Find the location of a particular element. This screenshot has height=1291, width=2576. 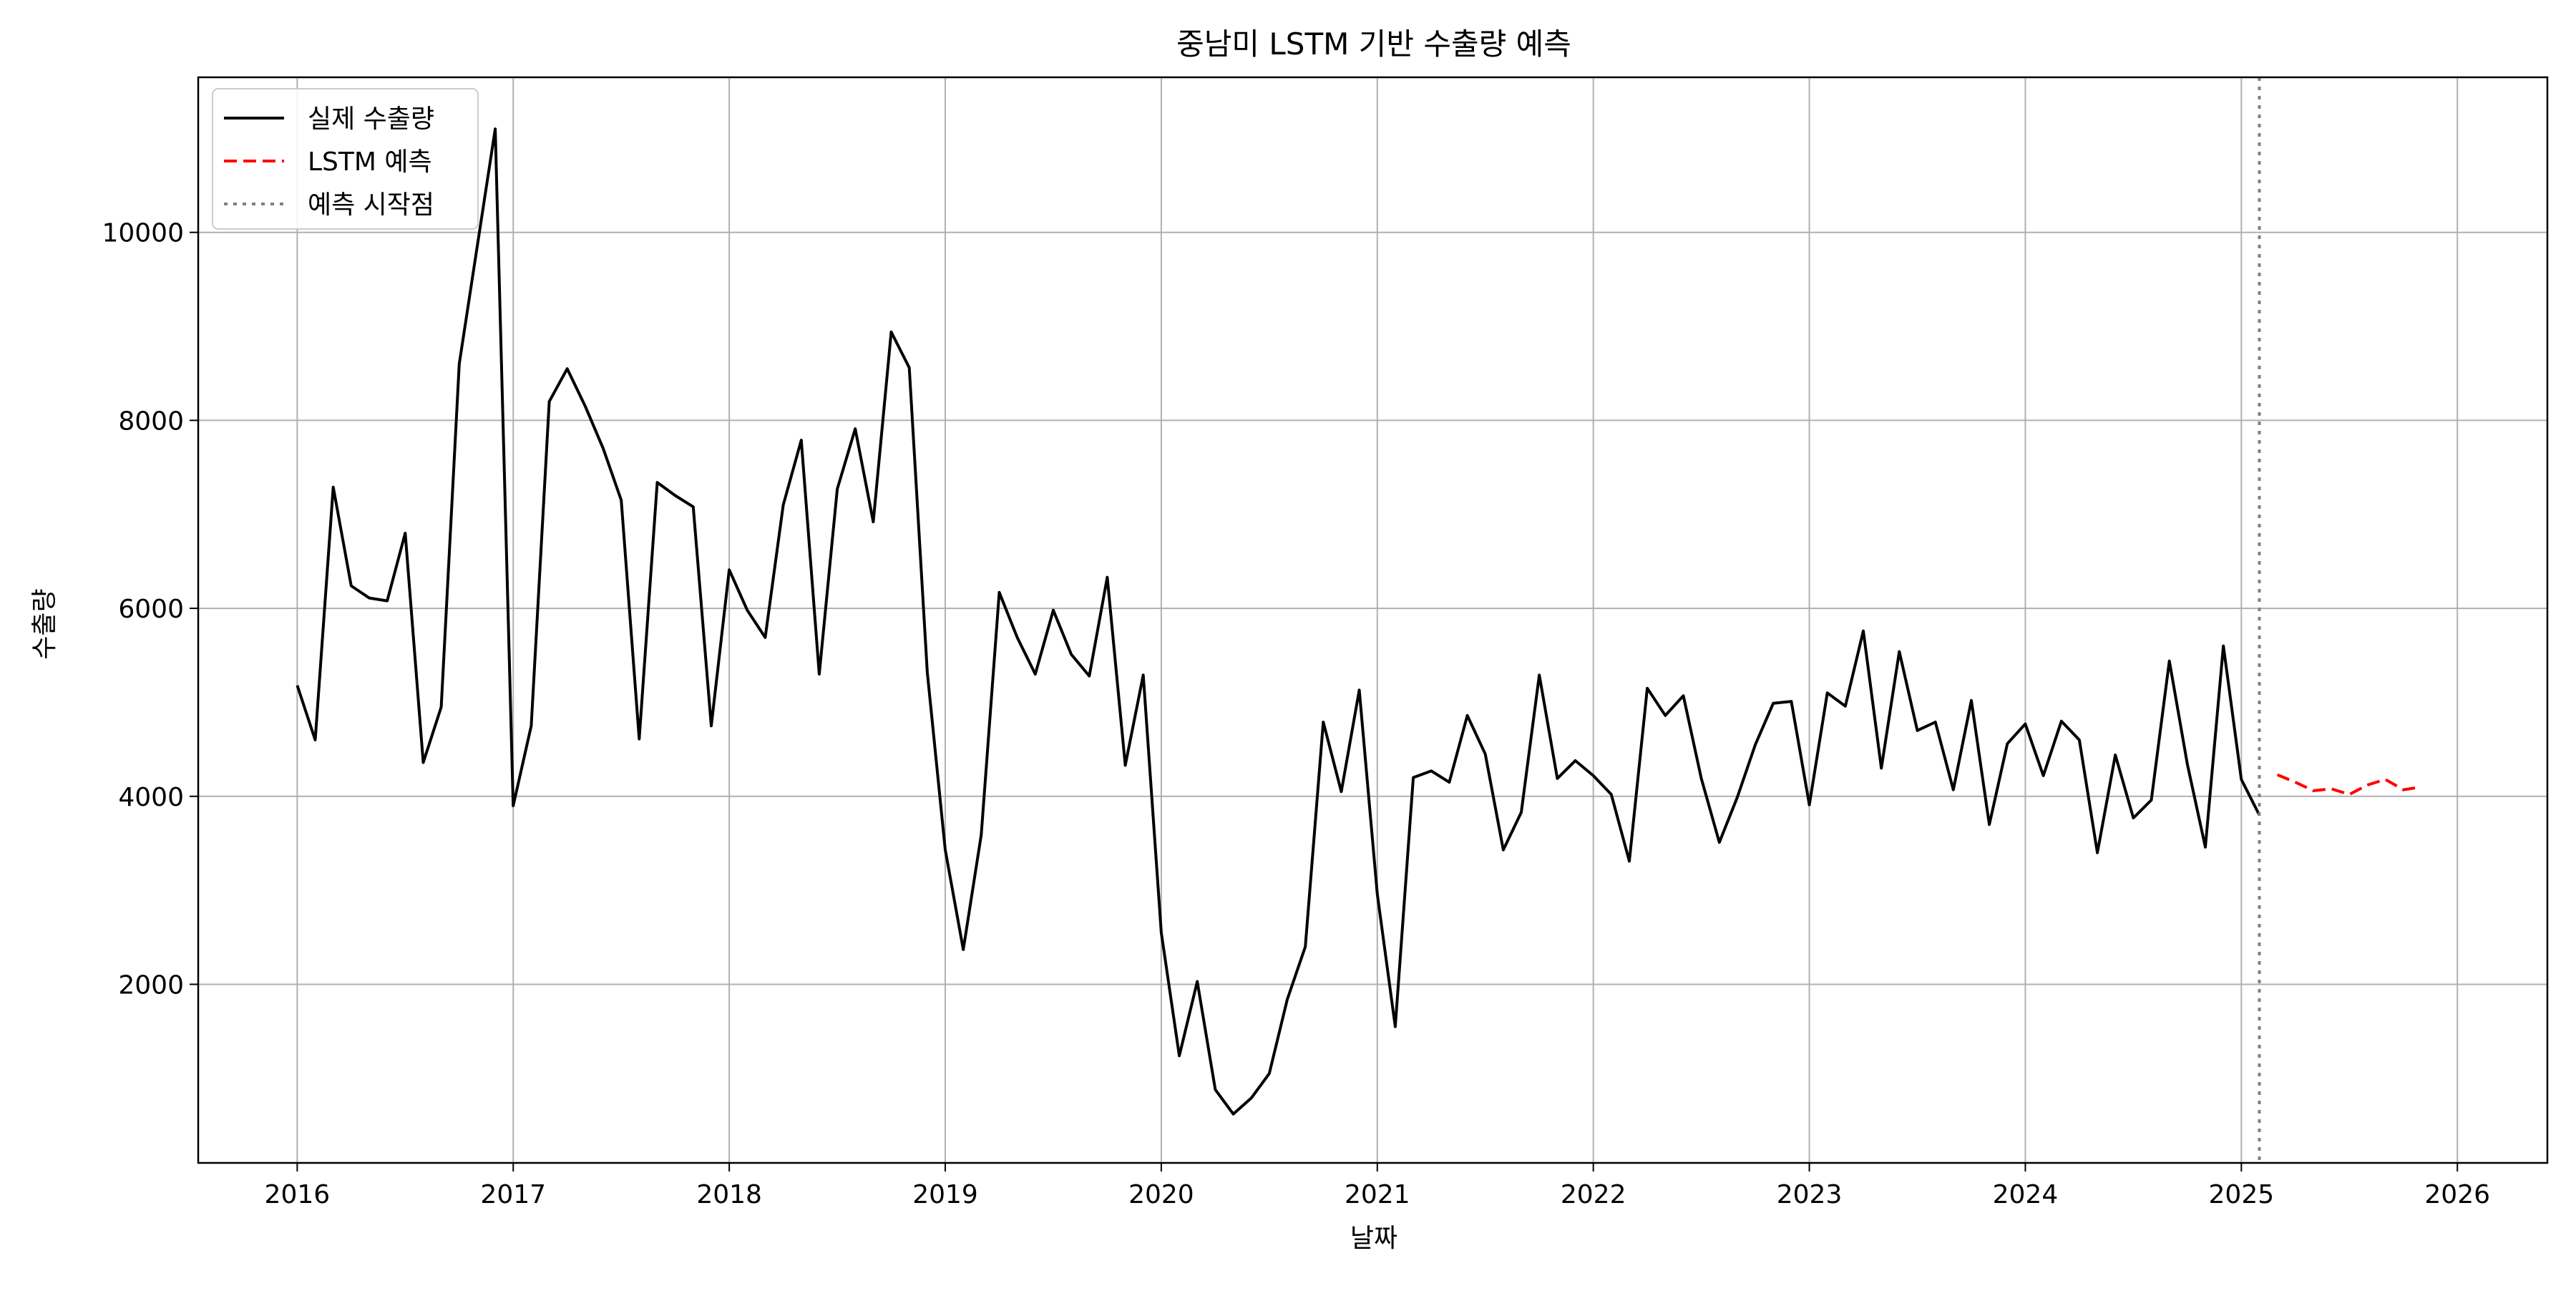

legend-box is located at coordinates (345, 159).